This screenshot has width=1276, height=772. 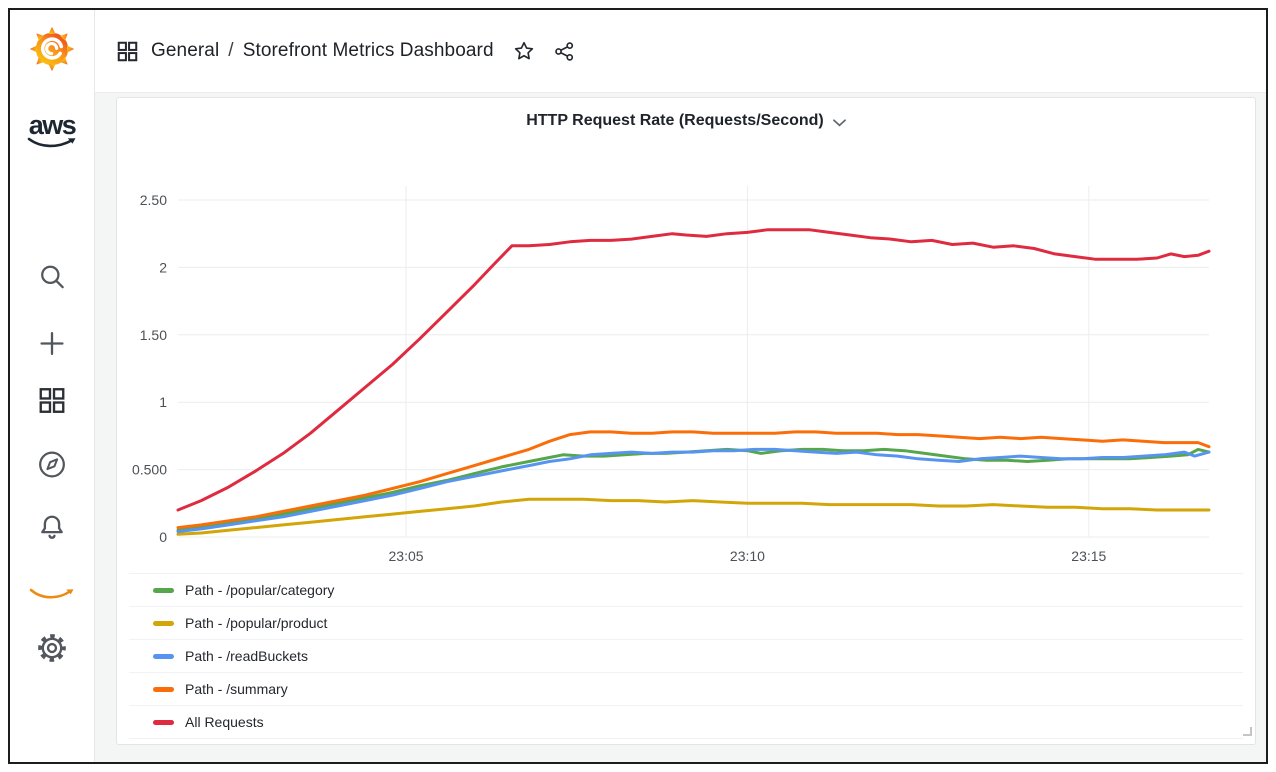 What do you see at coordinates (52, 276) in the screenshot?
I see `search-icon` at bounding box center [52, 276].